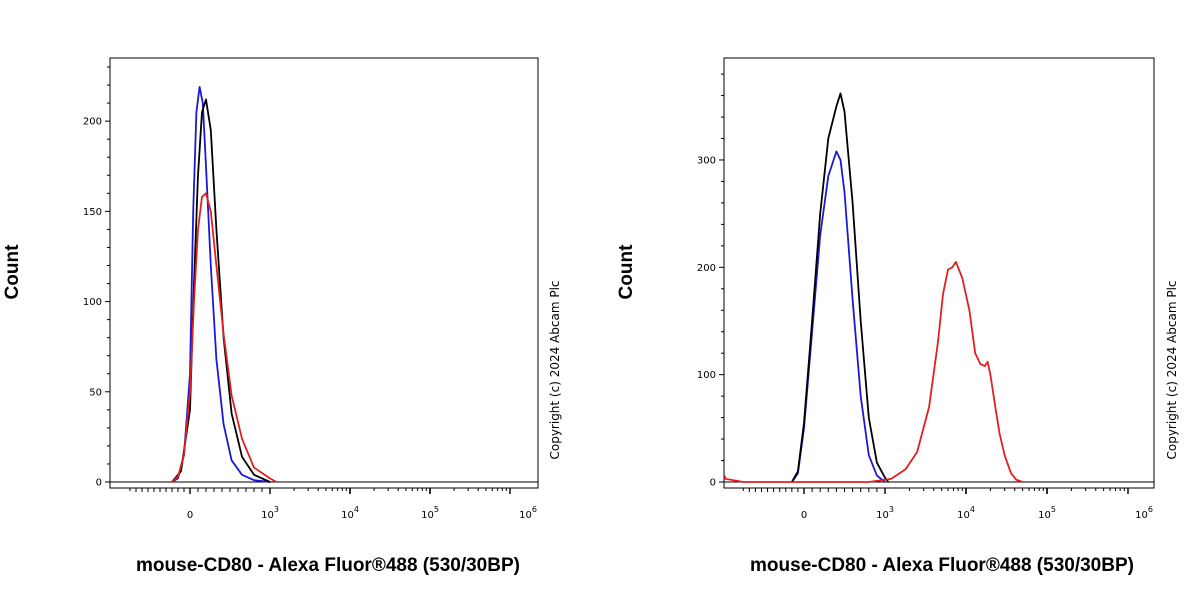 The width and height of the screenshot is (1200, 600). What do you see at coordinates (947, 504) in the screenshot?
I see `right-x-axis: 0 10³ 10⁴ 10⁵ 10⁶` at bounding box center [947, 504].